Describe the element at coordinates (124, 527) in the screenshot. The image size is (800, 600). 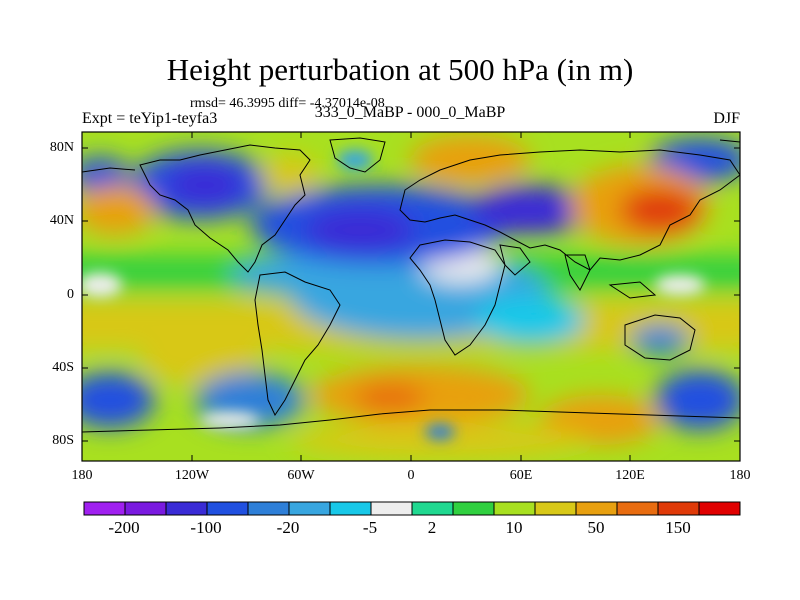
I see `colorbar-label: -200` at that location.